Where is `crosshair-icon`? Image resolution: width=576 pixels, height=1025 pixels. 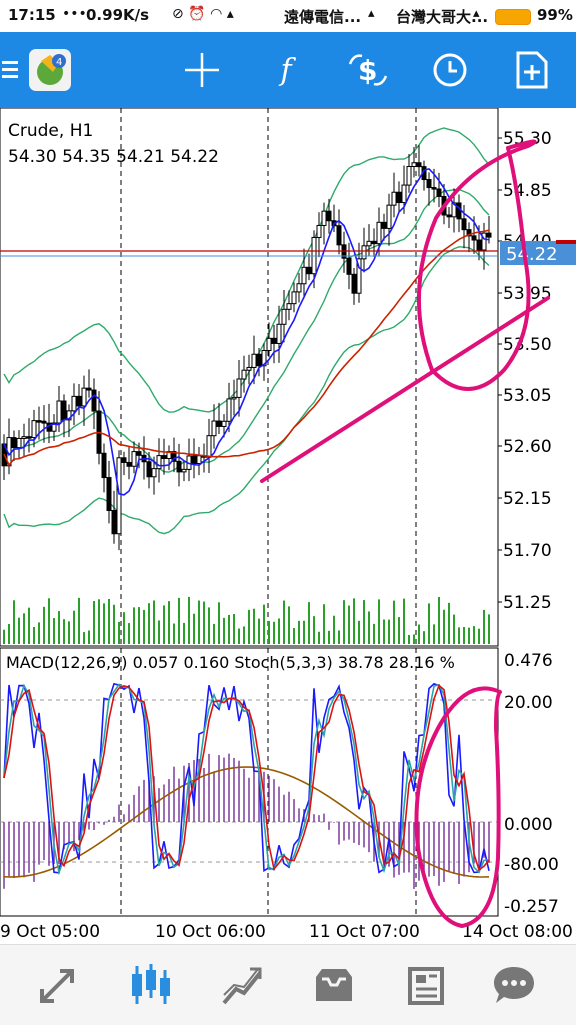 crosshair-icon is located at coordinates (202, 70).